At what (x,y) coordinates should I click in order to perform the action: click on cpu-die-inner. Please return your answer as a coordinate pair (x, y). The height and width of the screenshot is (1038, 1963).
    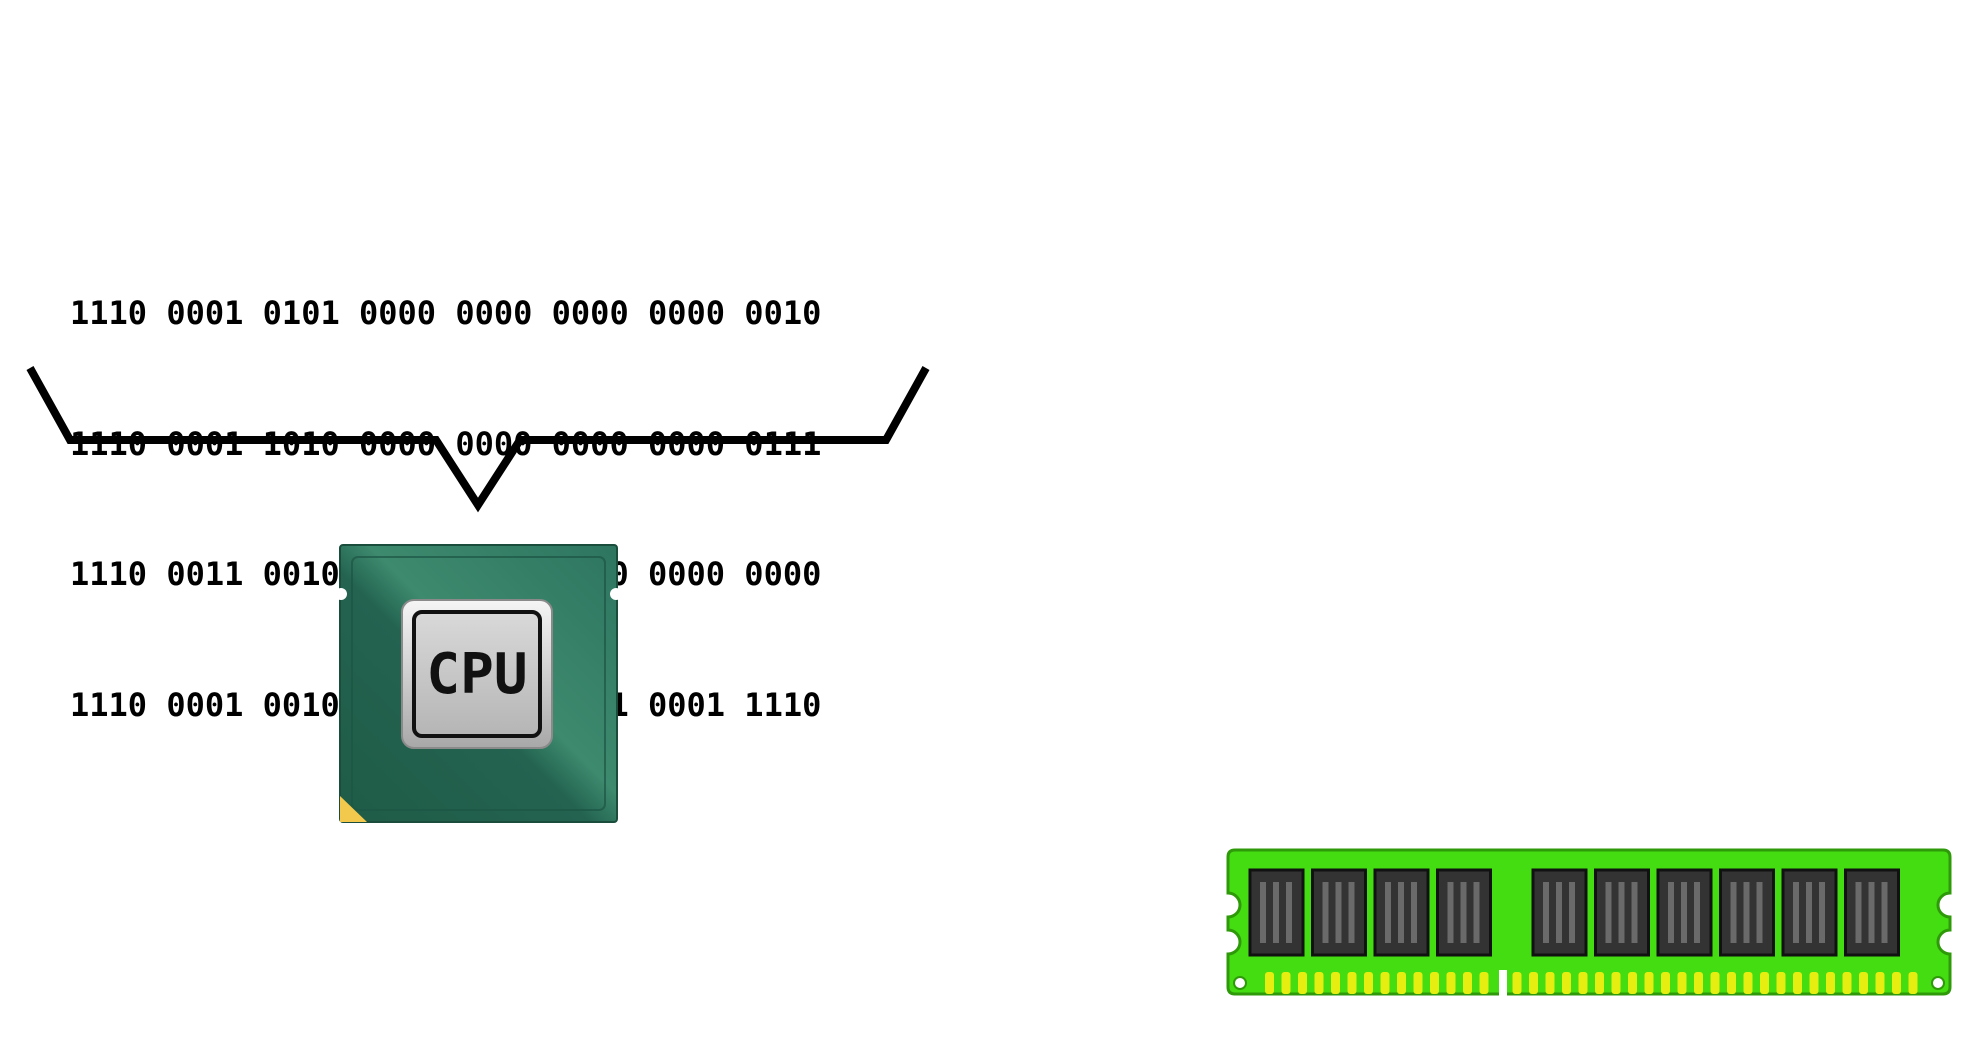
    Looking at the image, I should click on (477, 674).